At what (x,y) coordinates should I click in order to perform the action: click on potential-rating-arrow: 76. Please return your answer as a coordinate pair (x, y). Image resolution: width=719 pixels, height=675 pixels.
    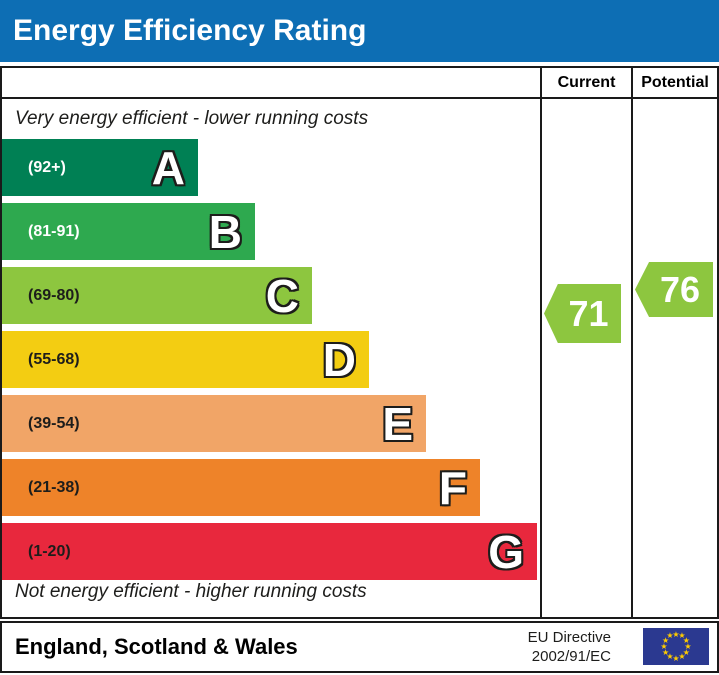
    Looking at the image, I should click on (674, 289).